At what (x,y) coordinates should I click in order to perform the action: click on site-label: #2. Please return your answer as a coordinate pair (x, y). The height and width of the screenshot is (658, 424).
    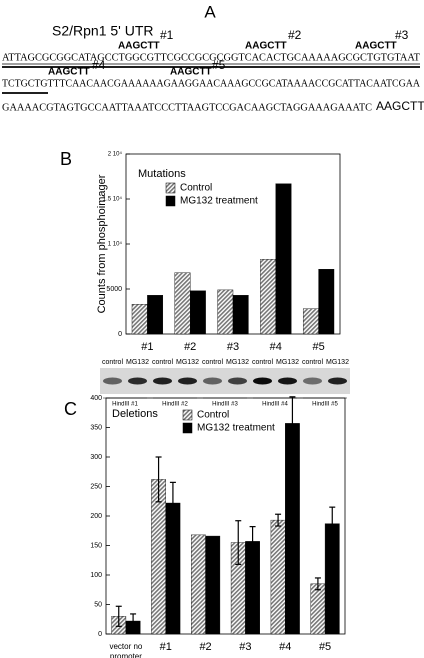
    Looking at the image, I should click on (295, 35).